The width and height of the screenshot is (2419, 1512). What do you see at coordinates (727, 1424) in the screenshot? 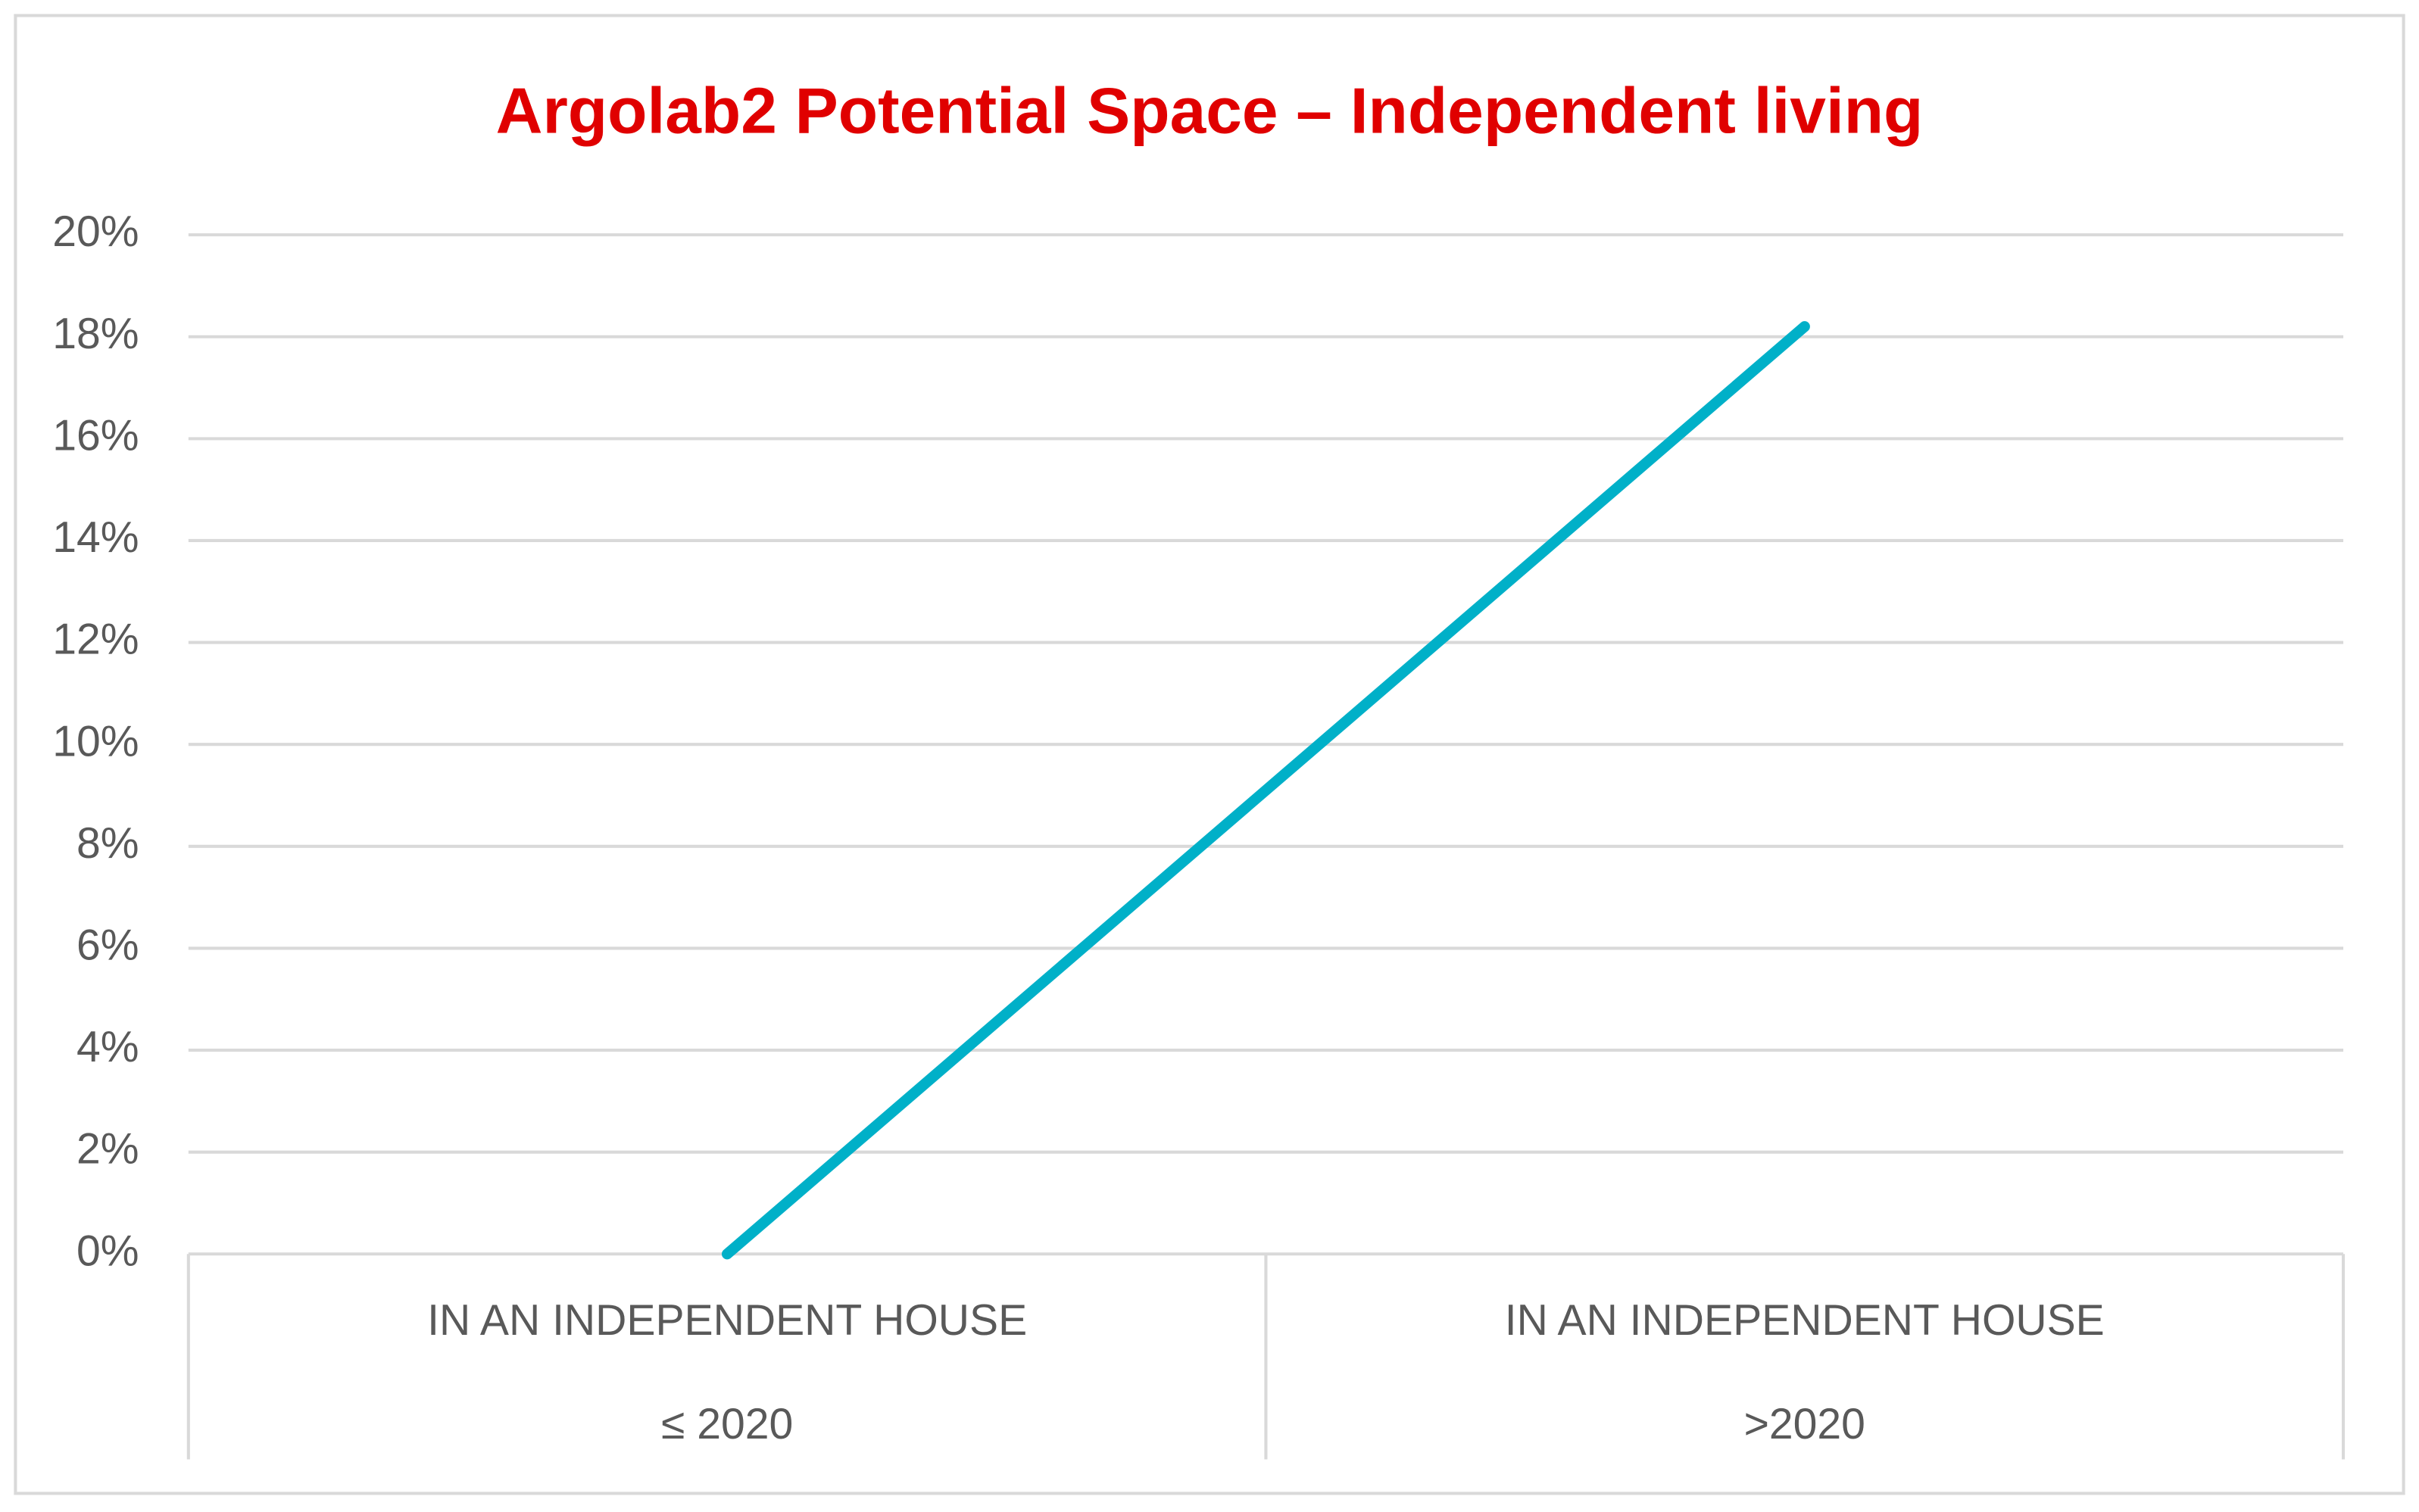
I see `x-group-label: ≤ 2020` at bounding box center [727, 1424].